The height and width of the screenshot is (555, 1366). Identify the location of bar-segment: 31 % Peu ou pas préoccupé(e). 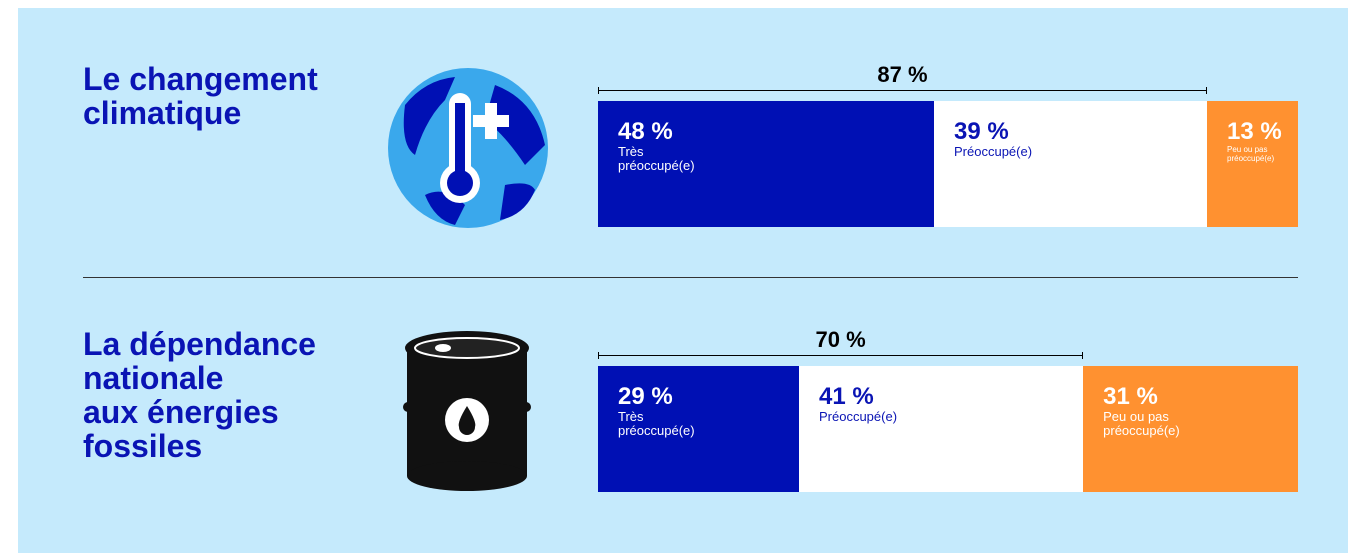
(1190, 429).